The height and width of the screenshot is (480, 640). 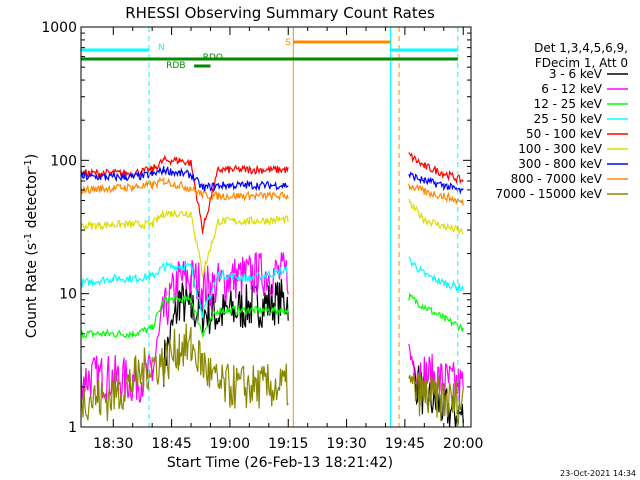 I want to click on x-axis-label: Start Time (26-Feb-13 18:21:42), so click(x=280, y=463).